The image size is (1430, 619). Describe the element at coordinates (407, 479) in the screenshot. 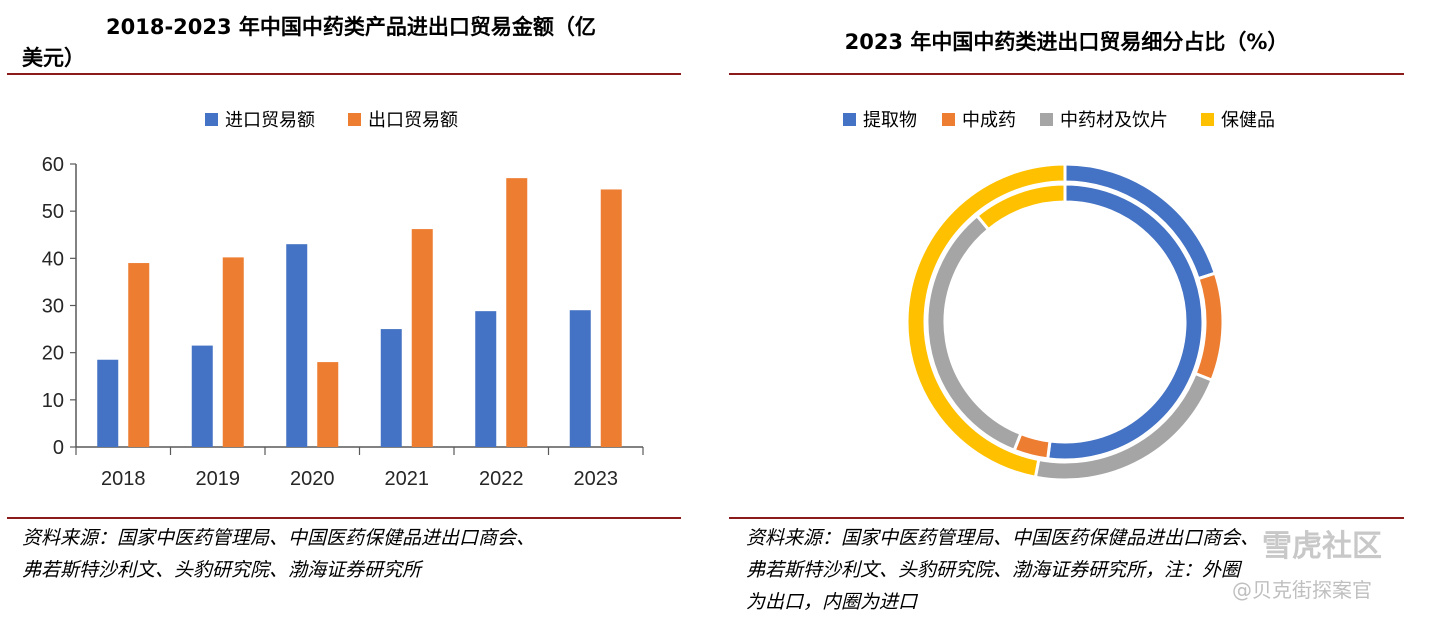

I see `x-tick-label: 2021` at that location.